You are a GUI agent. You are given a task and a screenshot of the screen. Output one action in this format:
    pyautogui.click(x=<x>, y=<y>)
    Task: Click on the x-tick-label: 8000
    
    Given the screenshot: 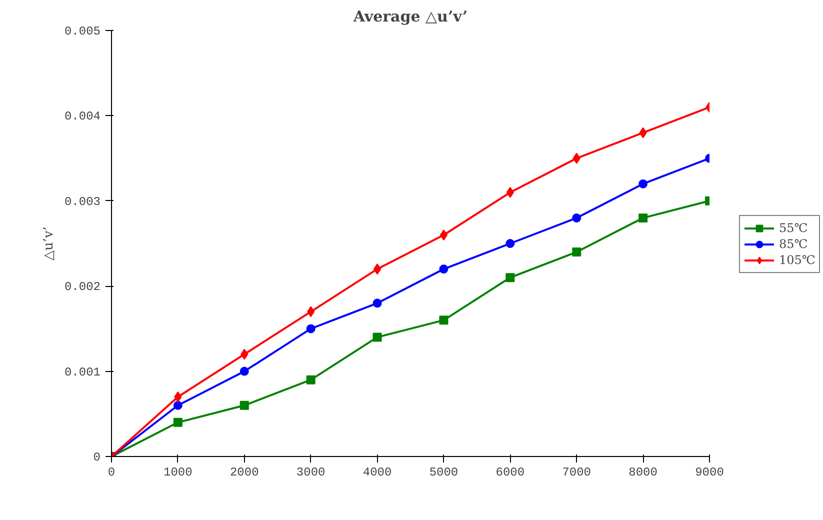 What is the action you would take?
    pyautogui.click(x=643, y=473)
    